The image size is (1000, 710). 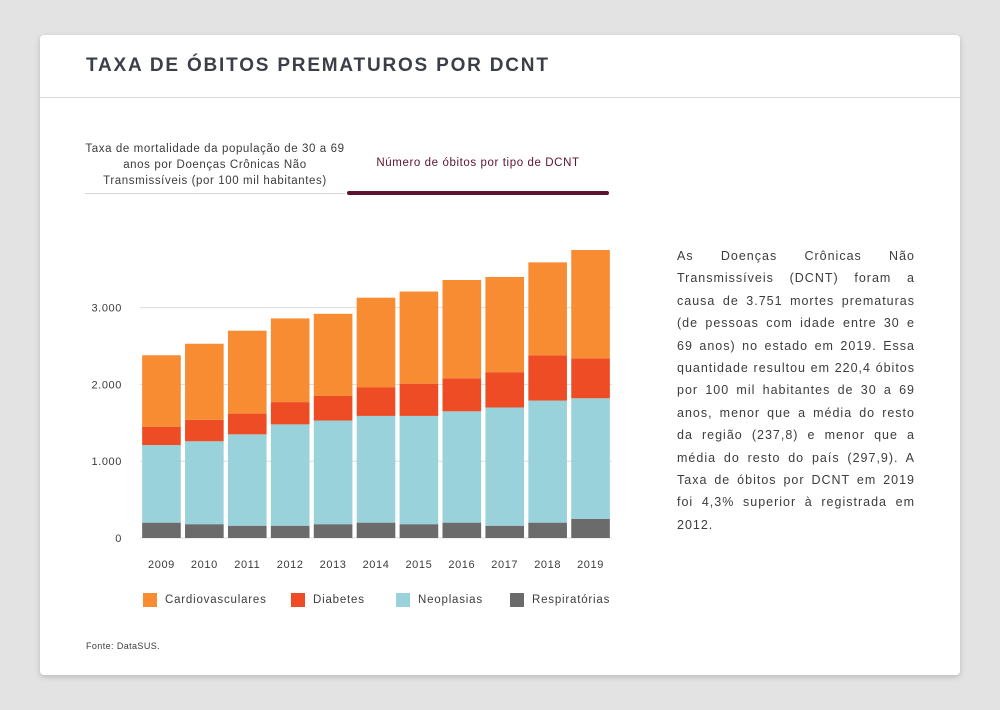 I want to click on legend-swatch-neoplasias, so click(x=403, y=600).